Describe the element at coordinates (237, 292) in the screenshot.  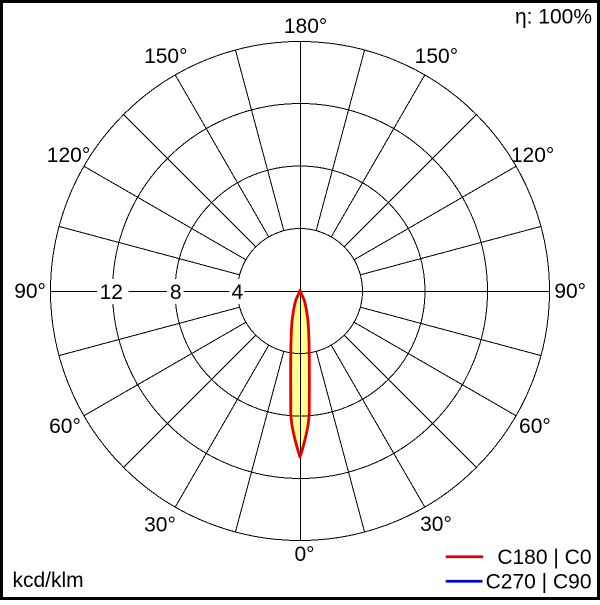
I see `svg-text: 4` at that location.